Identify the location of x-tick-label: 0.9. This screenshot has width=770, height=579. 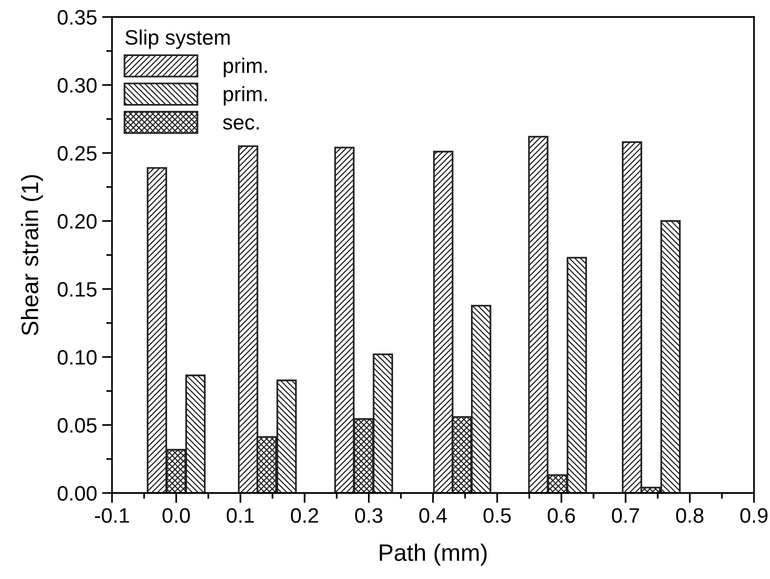
(754, 515).